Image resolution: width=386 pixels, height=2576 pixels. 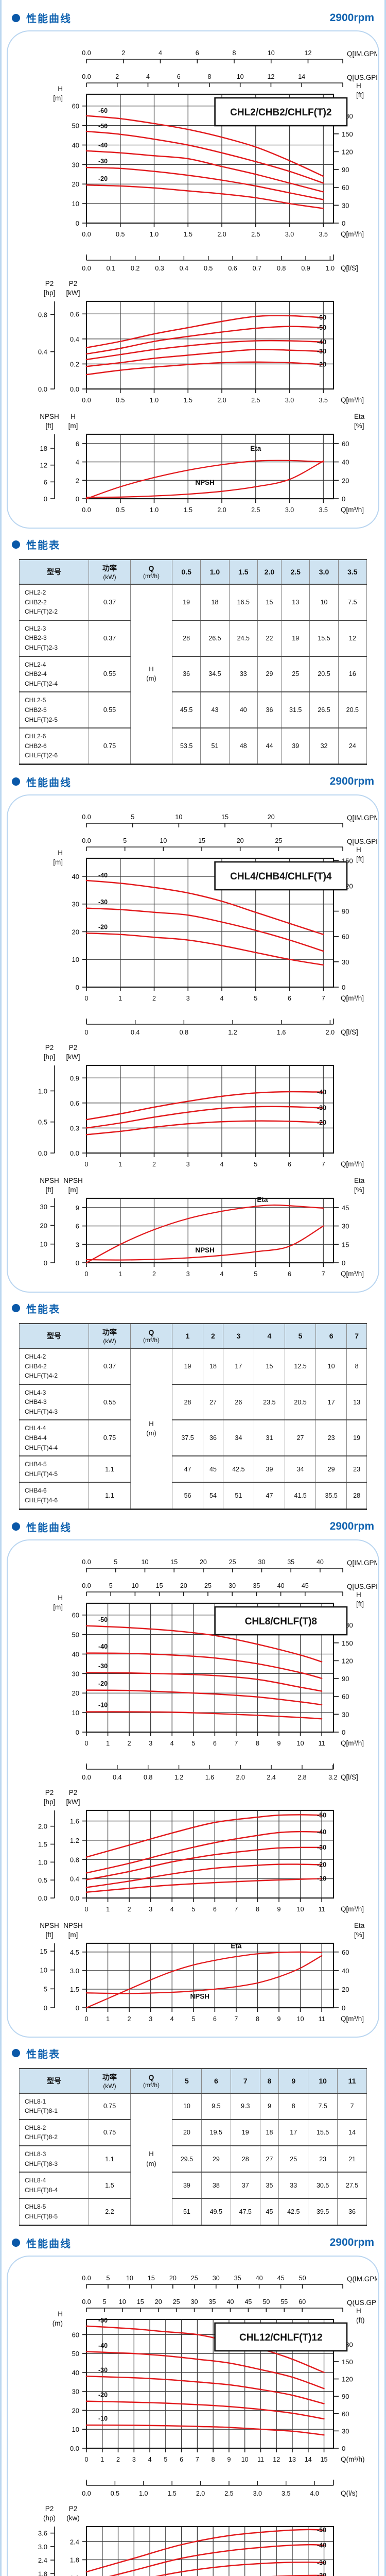 I want to click on curve-label: -20, so click(x=321, y=364).